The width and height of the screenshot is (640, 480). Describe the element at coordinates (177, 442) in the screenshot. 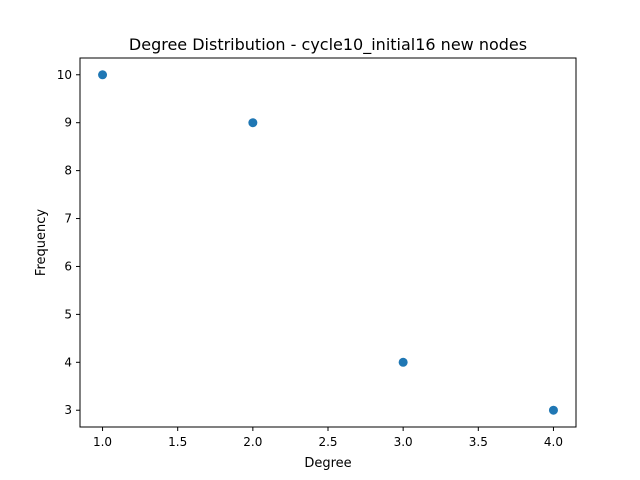

I see `x-tick-label: 1.5` at that location.